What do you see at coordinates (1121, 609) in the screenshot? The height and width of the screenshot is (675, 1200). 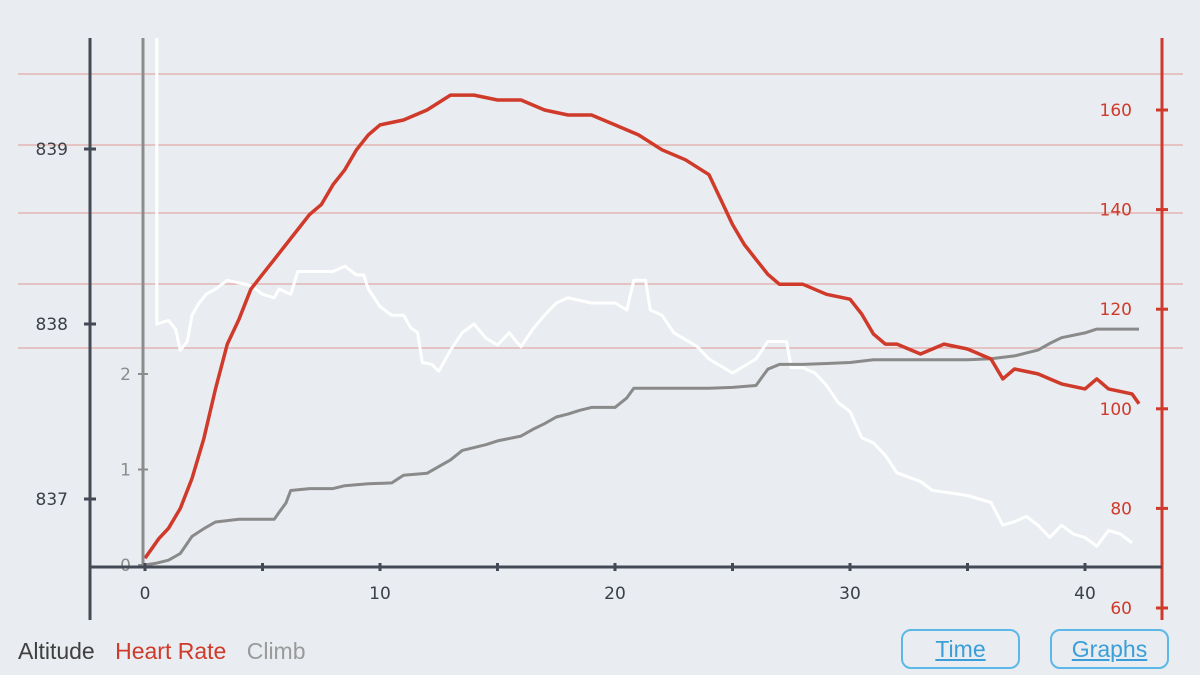 I see `heart-rate-tick-label-60: 60` at bounding box center [1121, 609].